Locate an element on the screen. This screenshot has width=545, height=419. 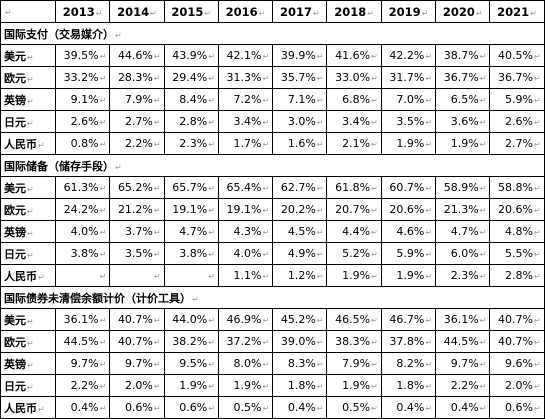
value-cell: ↵ is located at coordinates (191, 275).